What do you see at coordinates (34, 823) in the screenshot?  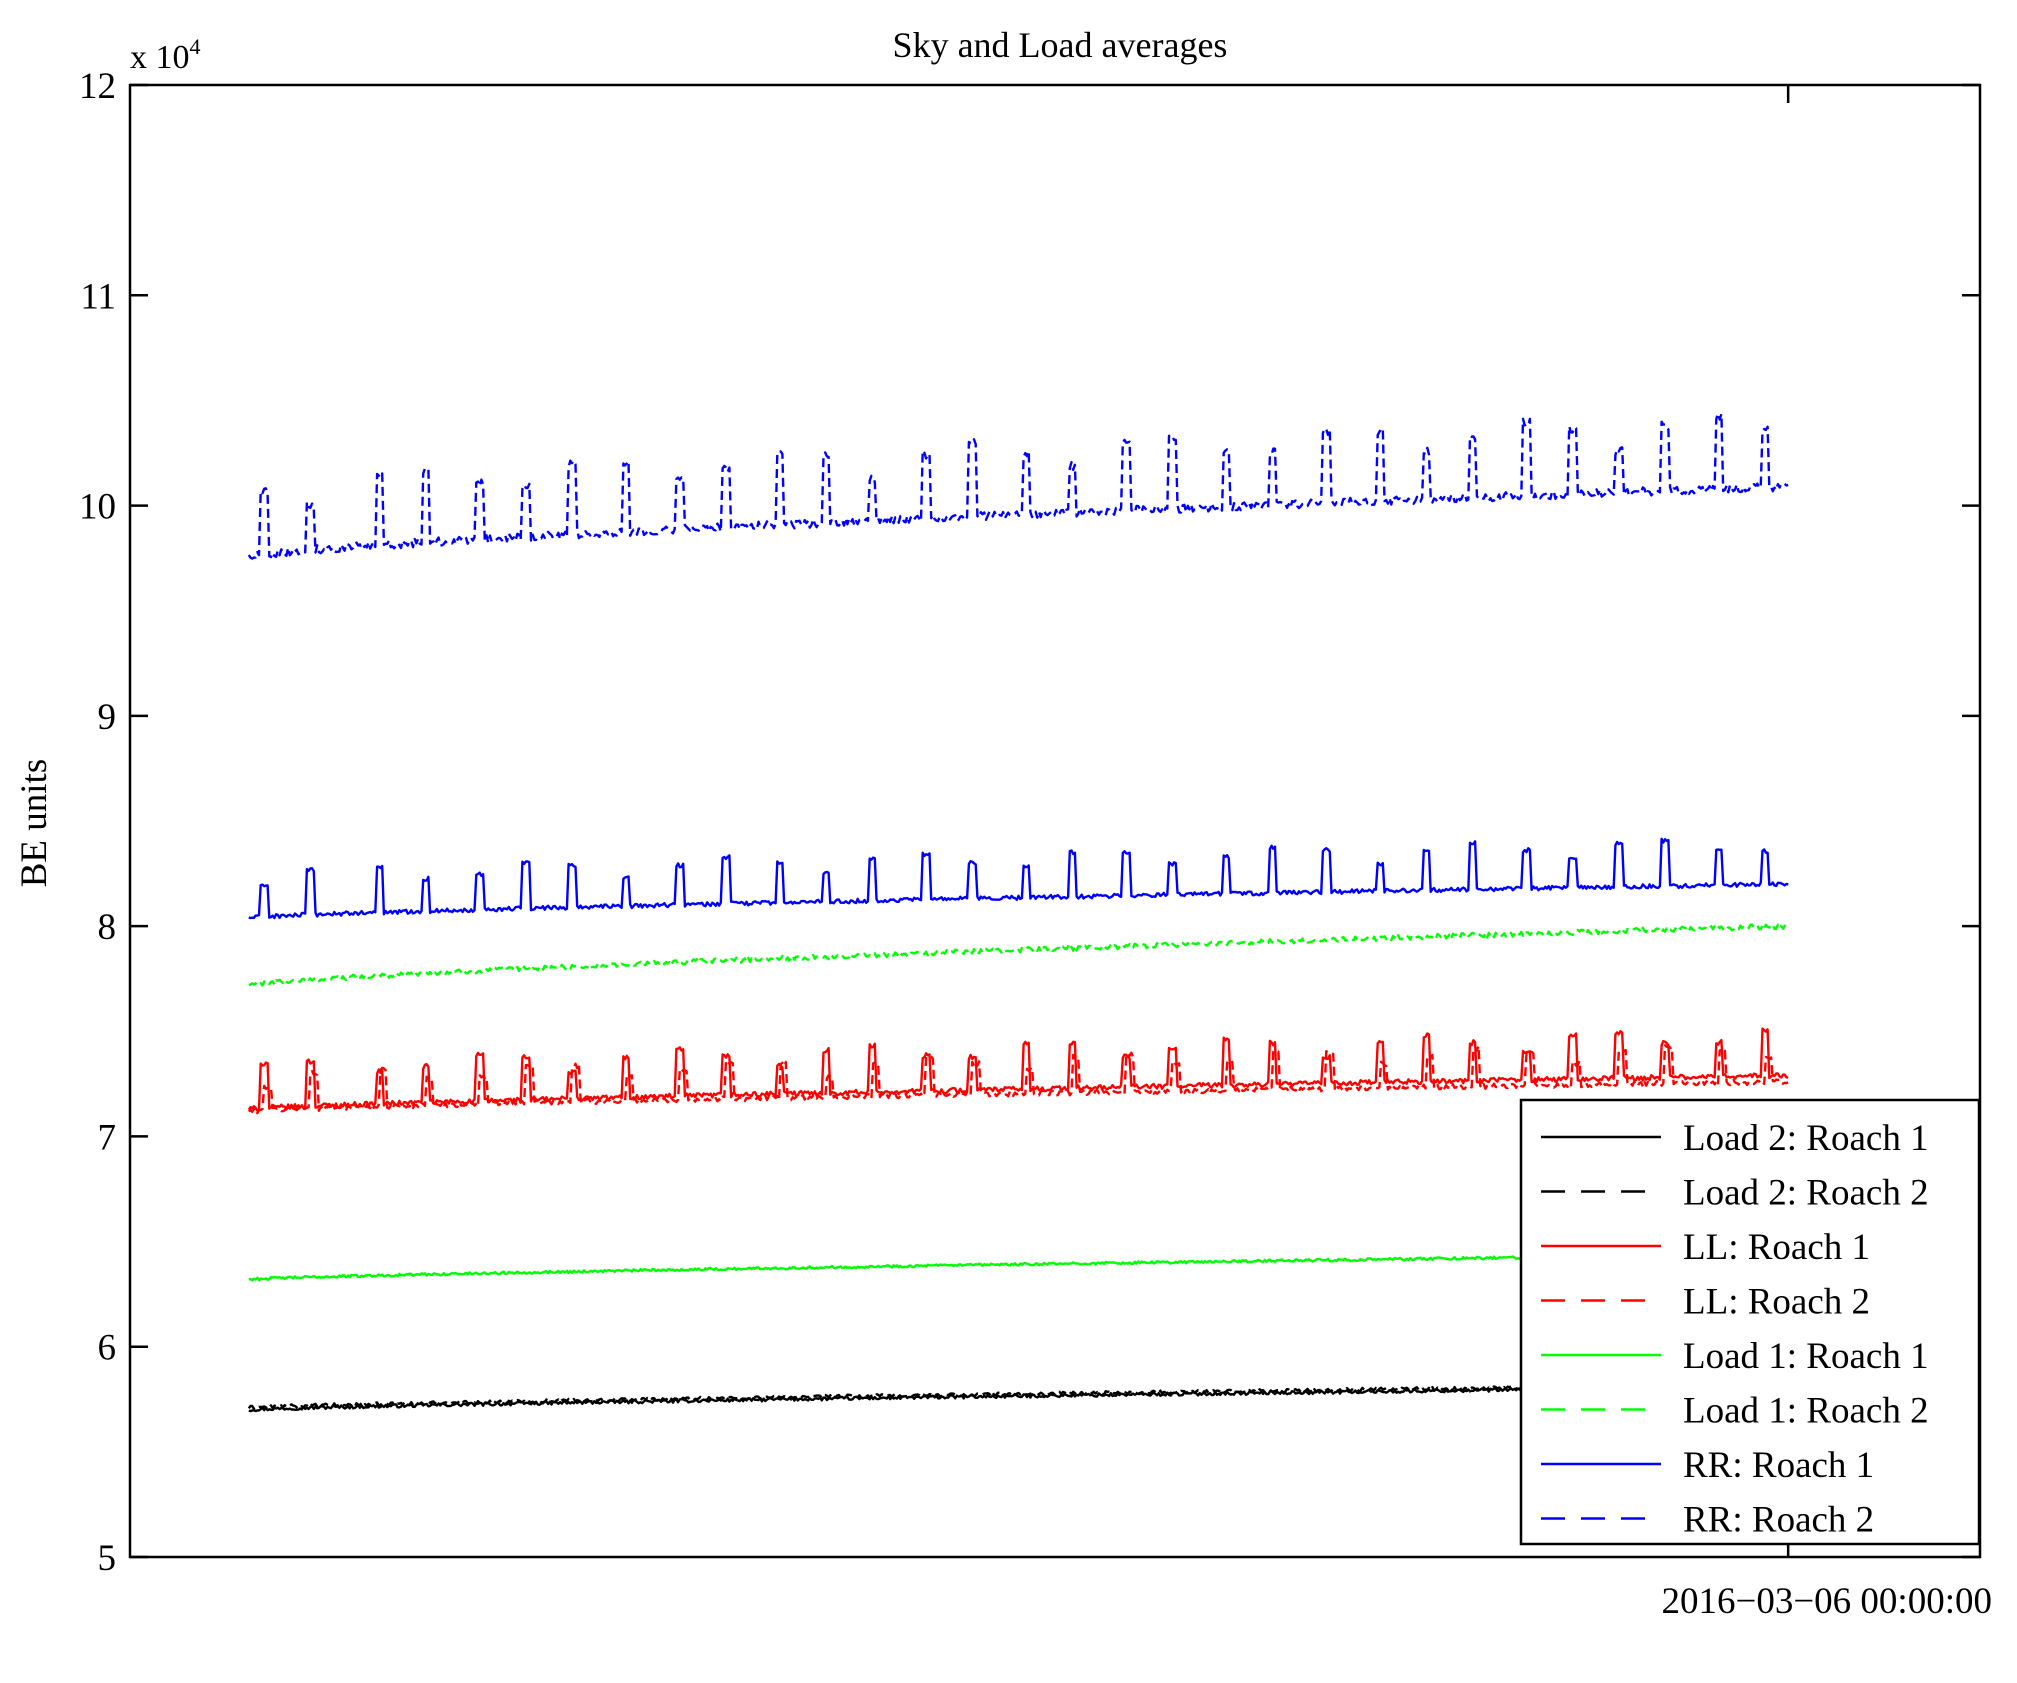 I see `y-axis-label: BE units` at bounding box center [34, 823].